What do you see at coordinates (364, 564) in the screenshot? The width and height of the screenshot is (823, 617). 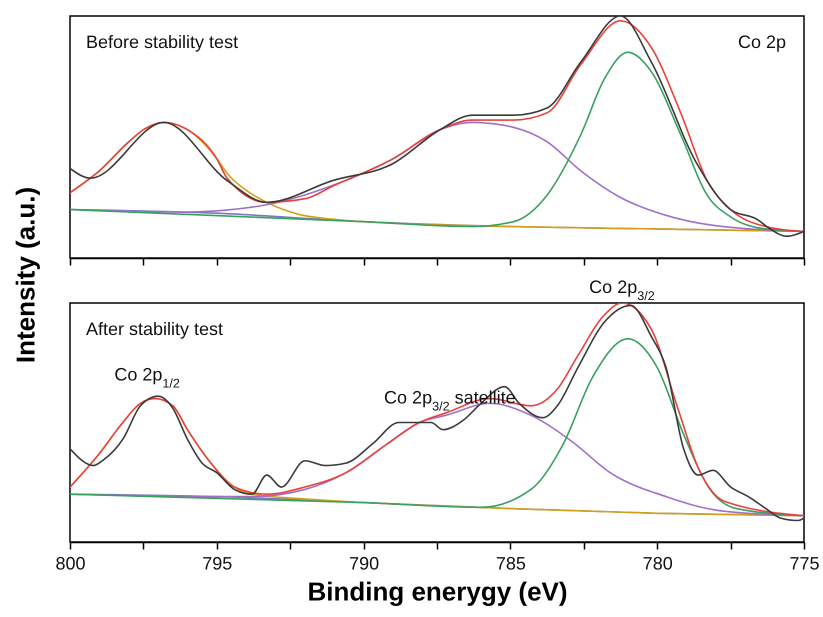 I see `x-tick-label: 790` at bounding box center [364, 564].